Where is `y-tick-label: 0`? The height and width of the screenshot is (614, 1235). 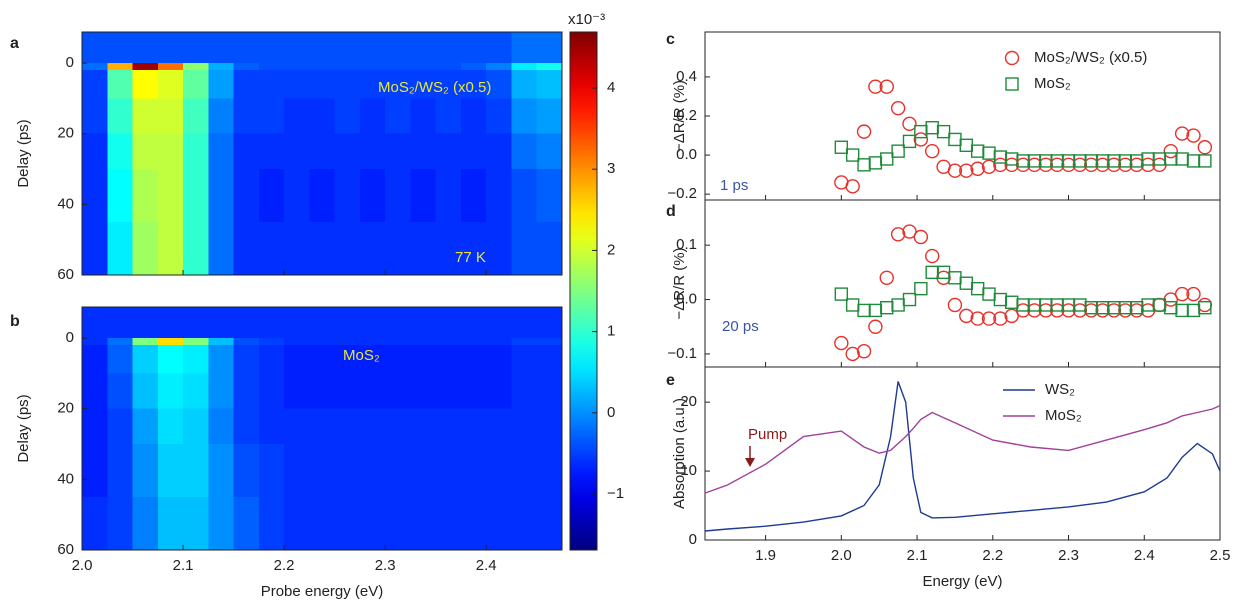
y-tick-label: 0 is located at coordinates (693, 539).